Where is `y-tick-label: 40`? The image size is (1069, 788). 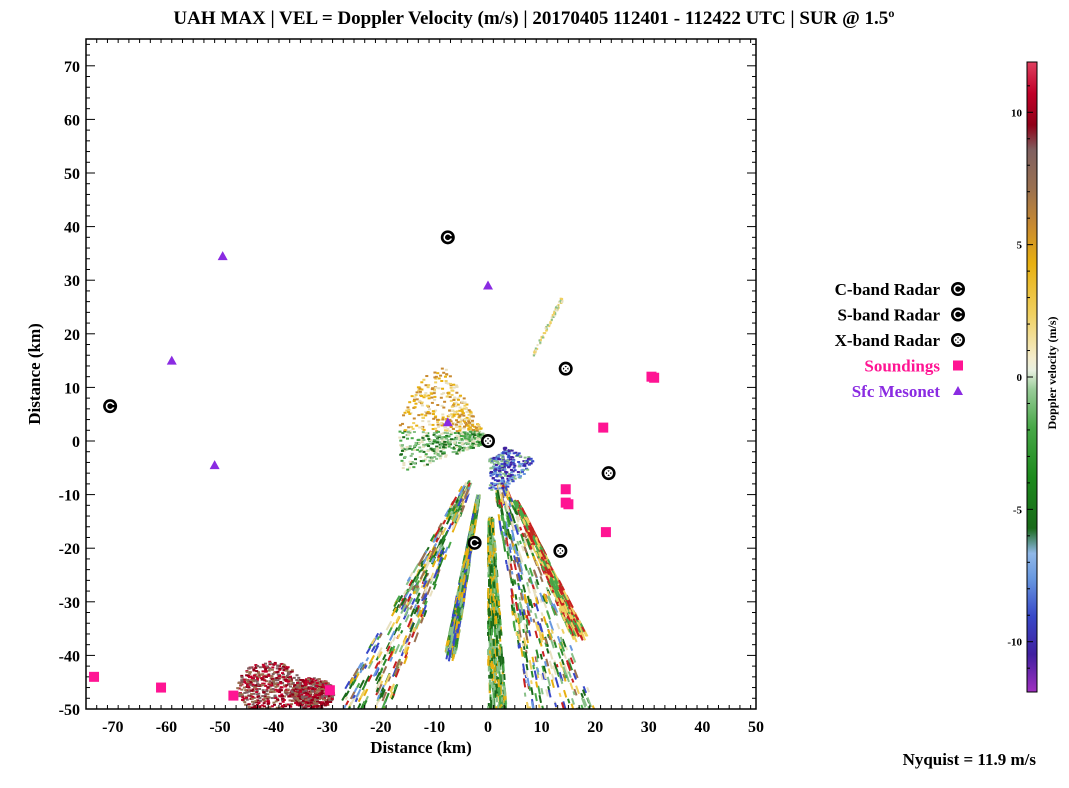 y-tick-label: 40 is located at coordinates (72, 228).